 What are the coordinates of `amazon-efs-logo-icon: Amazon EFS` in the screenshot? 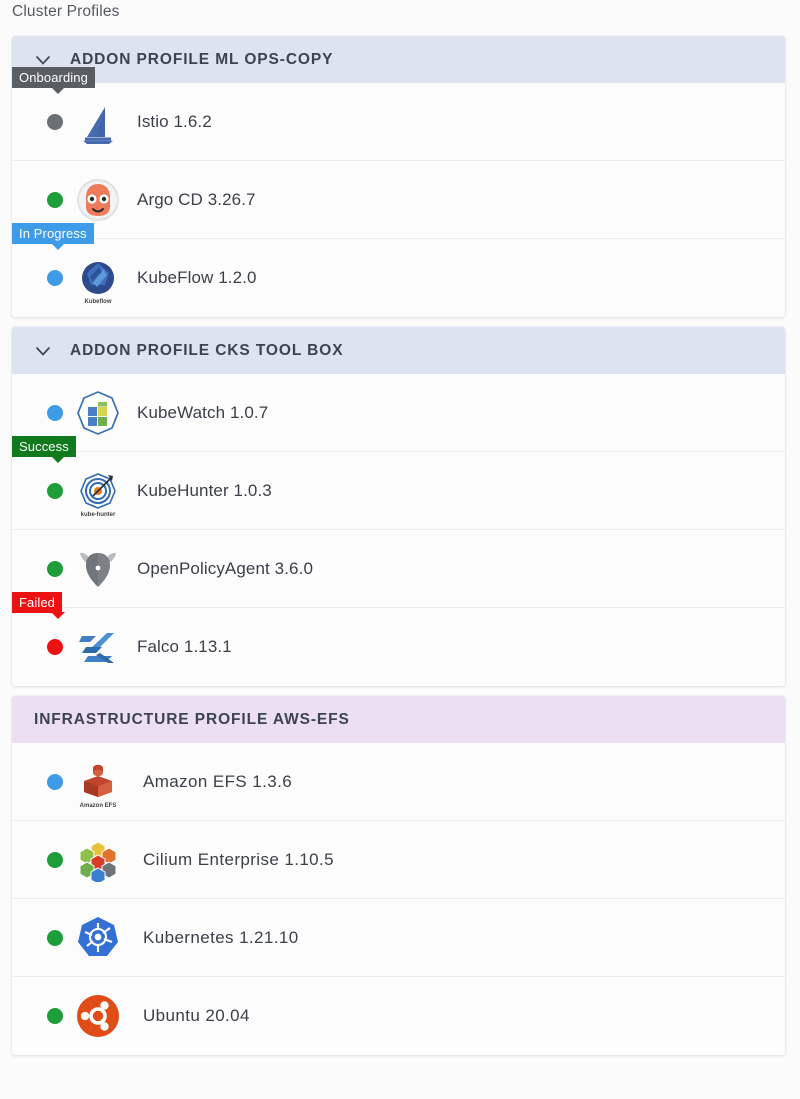 It's located at (98, 782).